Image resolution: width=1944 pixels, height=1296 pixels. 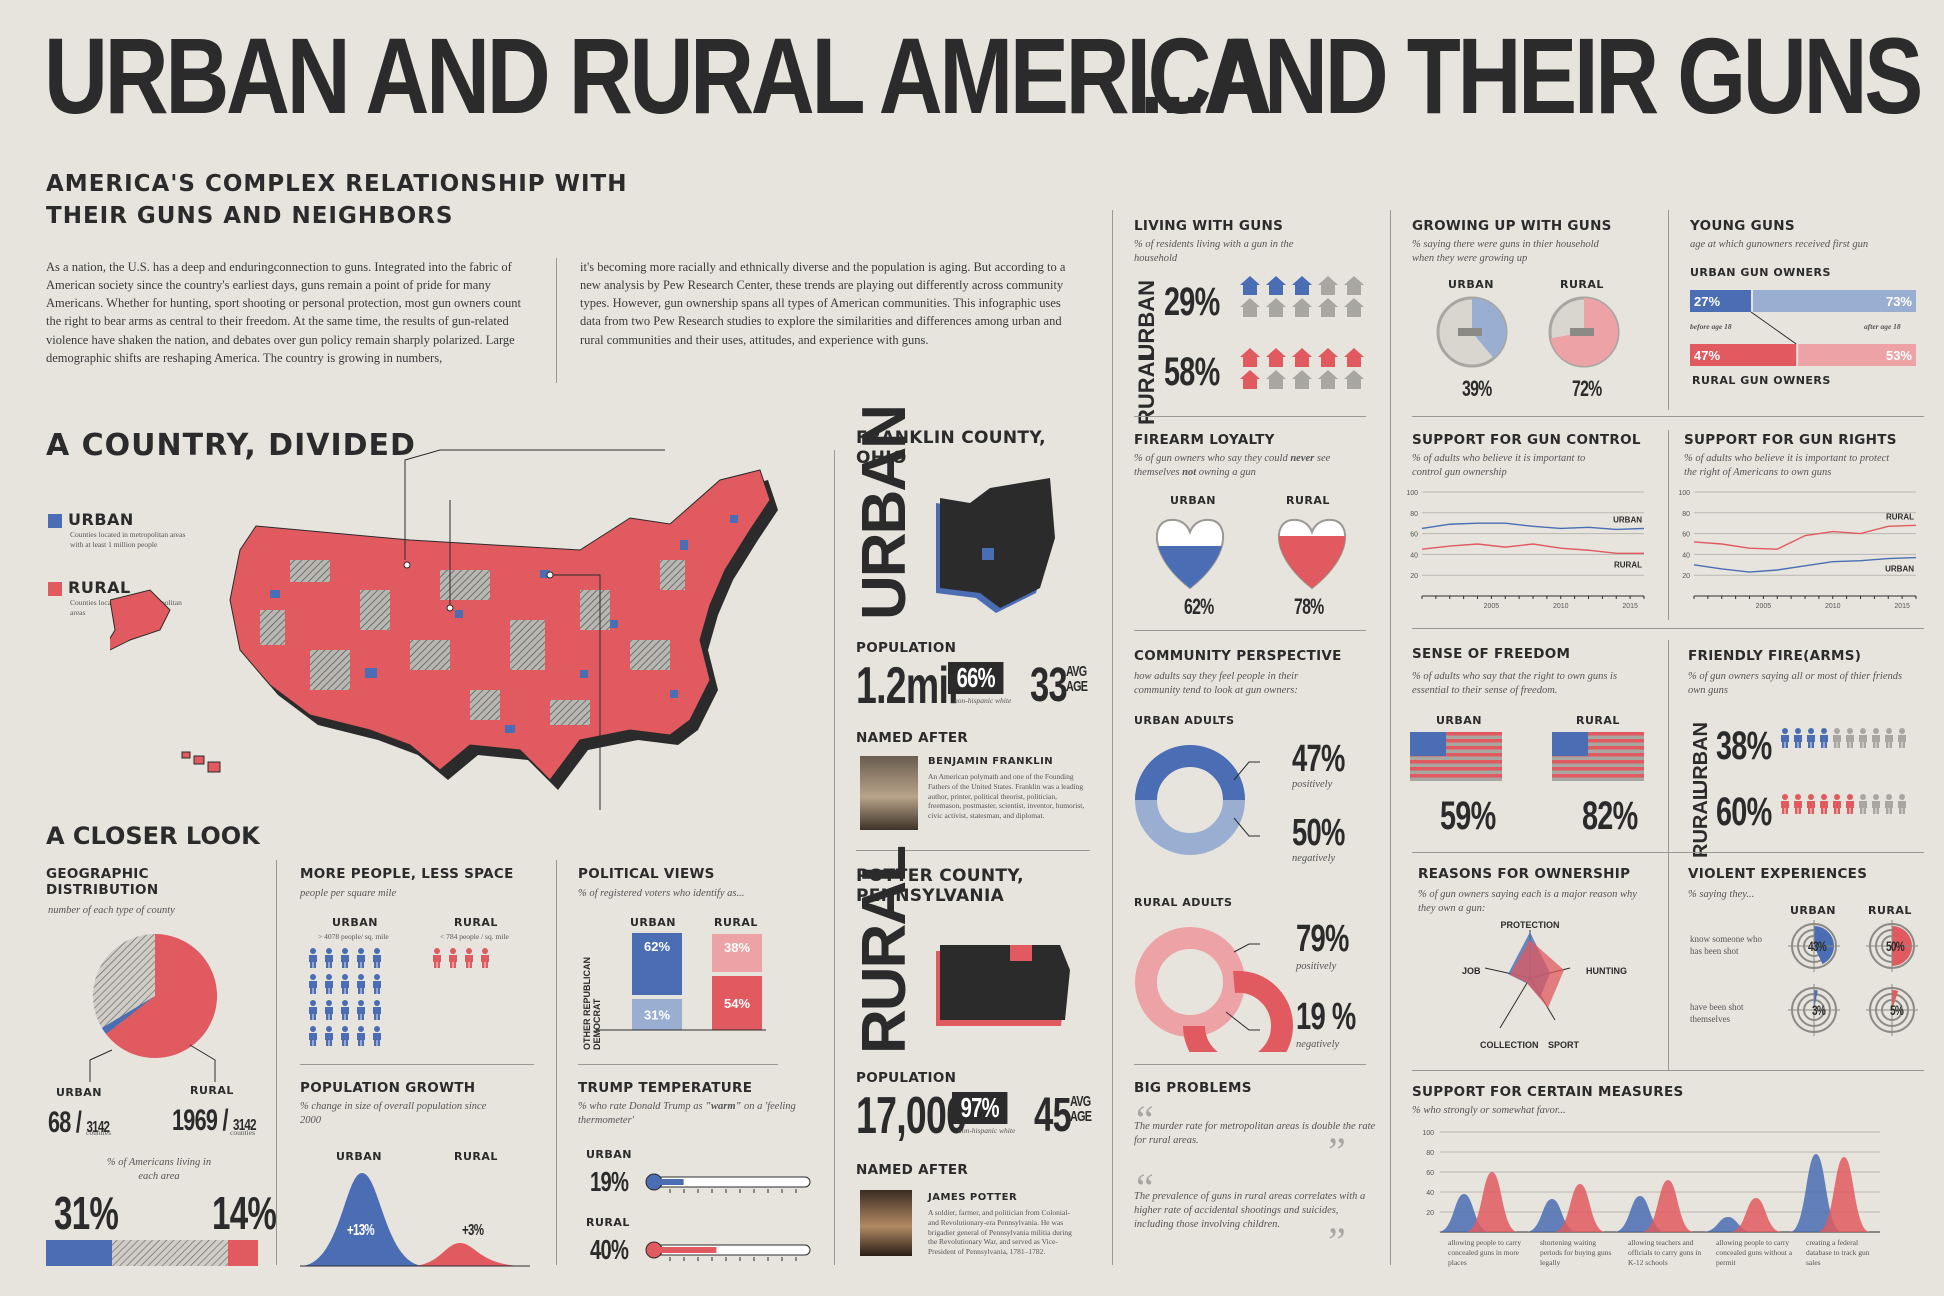 I want to click on community-rural-donut, so click(x=1214, y=989).